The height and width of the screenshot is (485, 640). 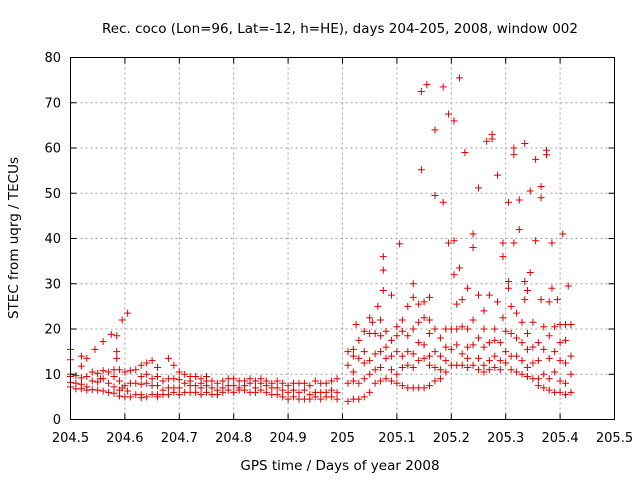 What do you see at coordinates (52, 284) in the screenshot?
I see `y-tick-label: 30` at bounding box center [52, 284].